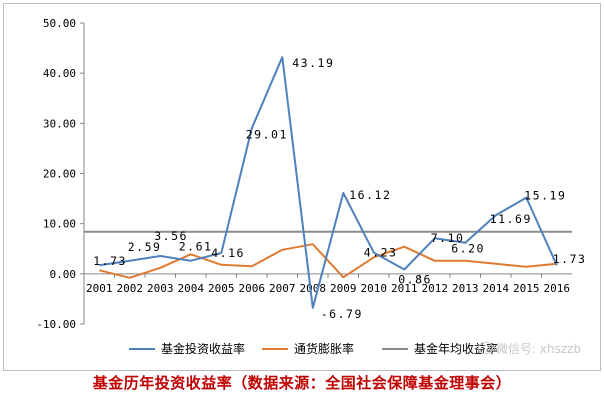 This screenshot has height=400, width=604. I want to click on x-tick-label: 2010, so click(374, 288).